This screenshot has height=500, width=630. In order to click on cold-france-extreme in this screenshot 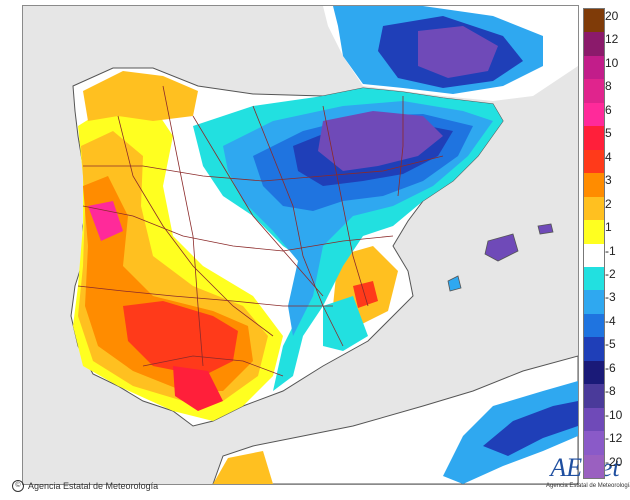, I will do `click(458, 52)`.